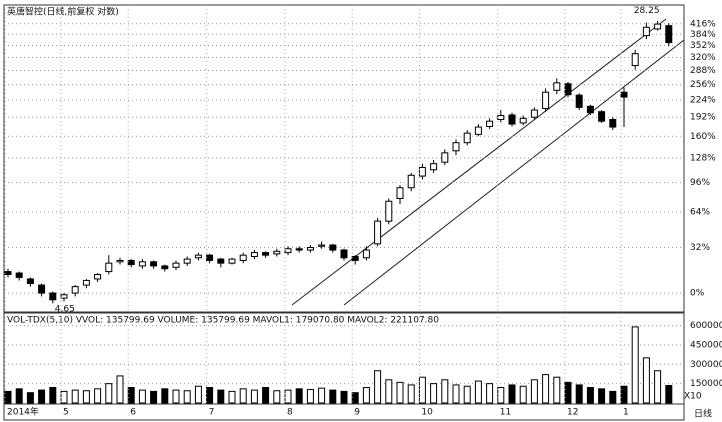  I want to click on date-bar, so click(344, 412).